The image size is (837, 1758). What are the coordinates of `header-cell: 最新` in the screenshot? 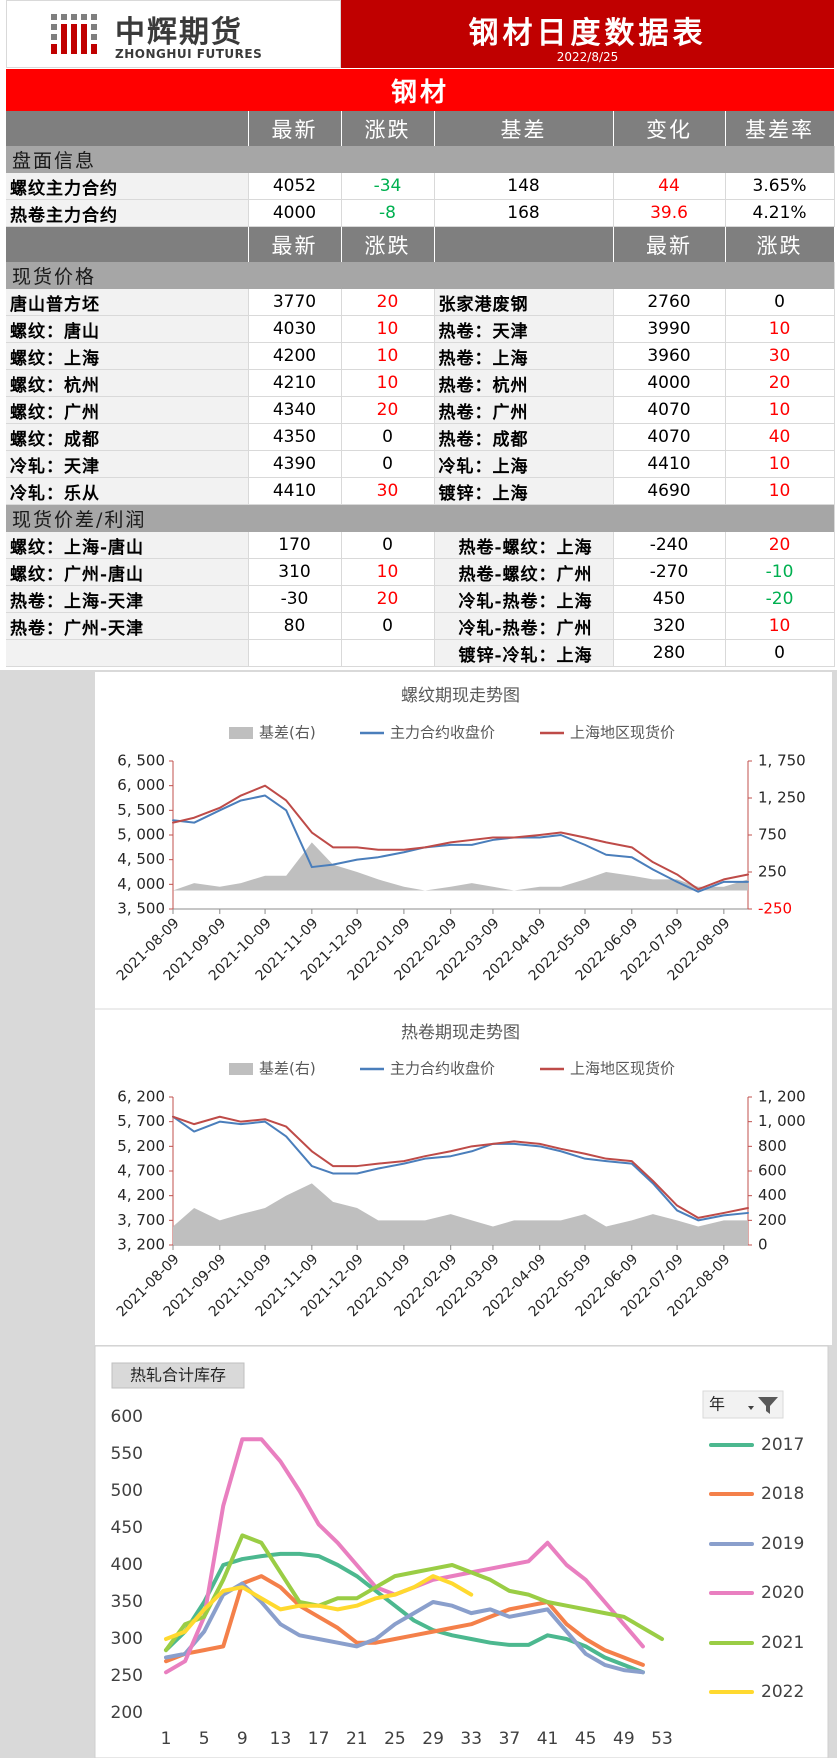 It's located at (295, 244).